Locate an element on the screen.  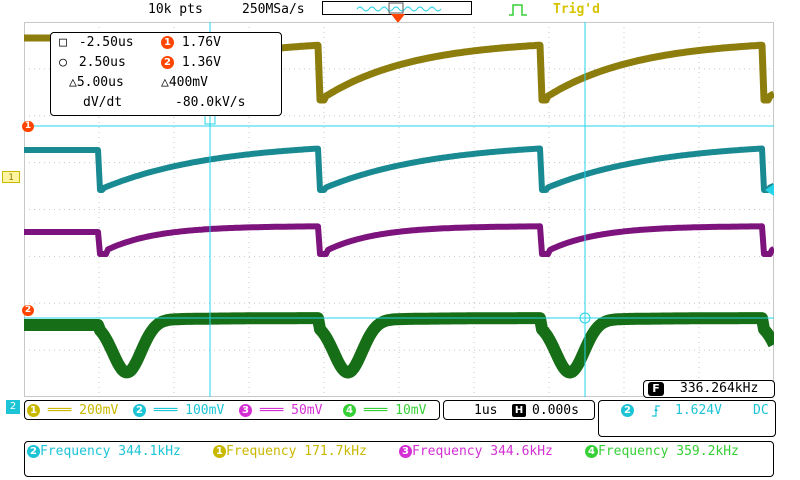
ch1-scale-value: 200mV is located at coordinates (99, 410).